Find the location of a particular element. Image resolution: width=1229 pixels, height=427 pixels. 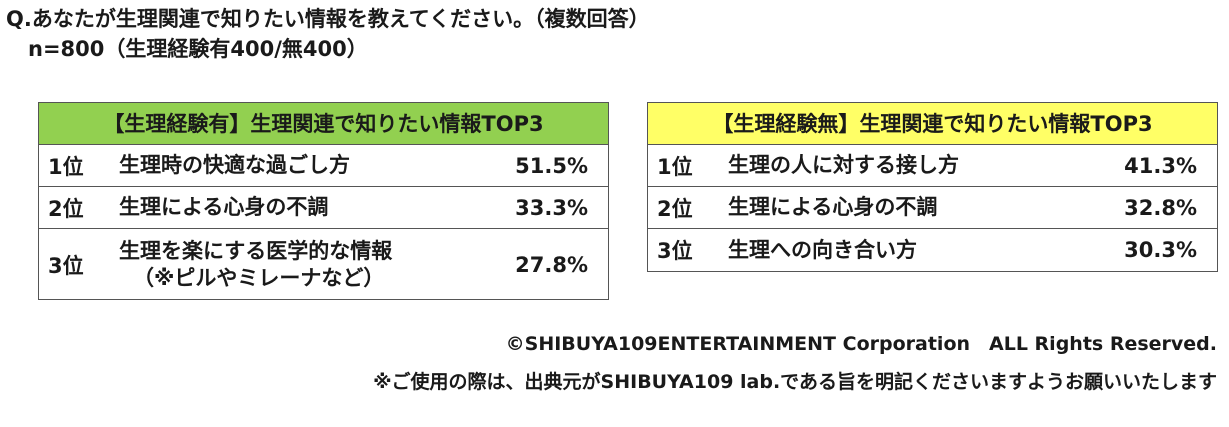

item-text: 生理時の快適な過ごし方 is located at coordinates (234, 165).